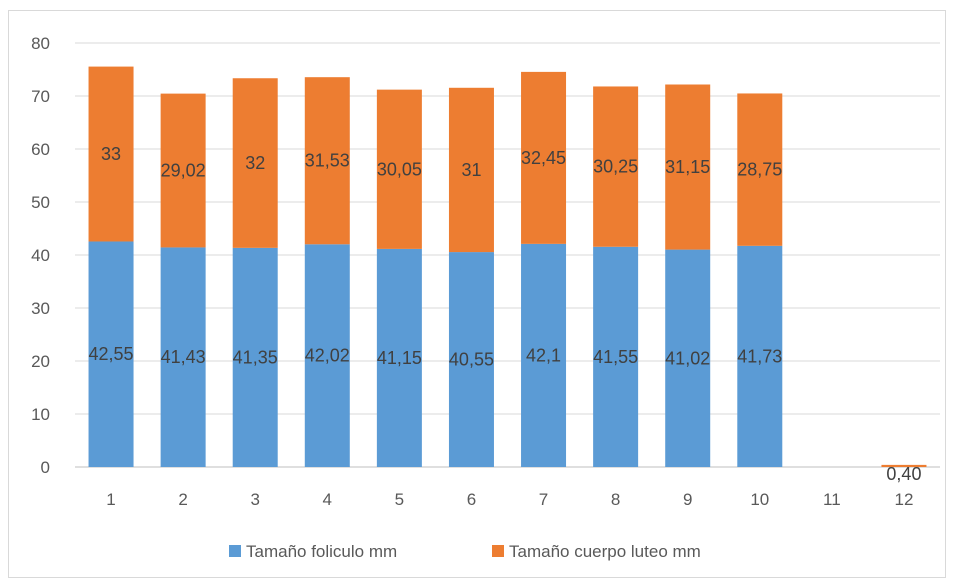 This screenshot has height=582, width=954. I want to click on legend-label: Tamaño cuerpo luteo mm, so click(605, 551).